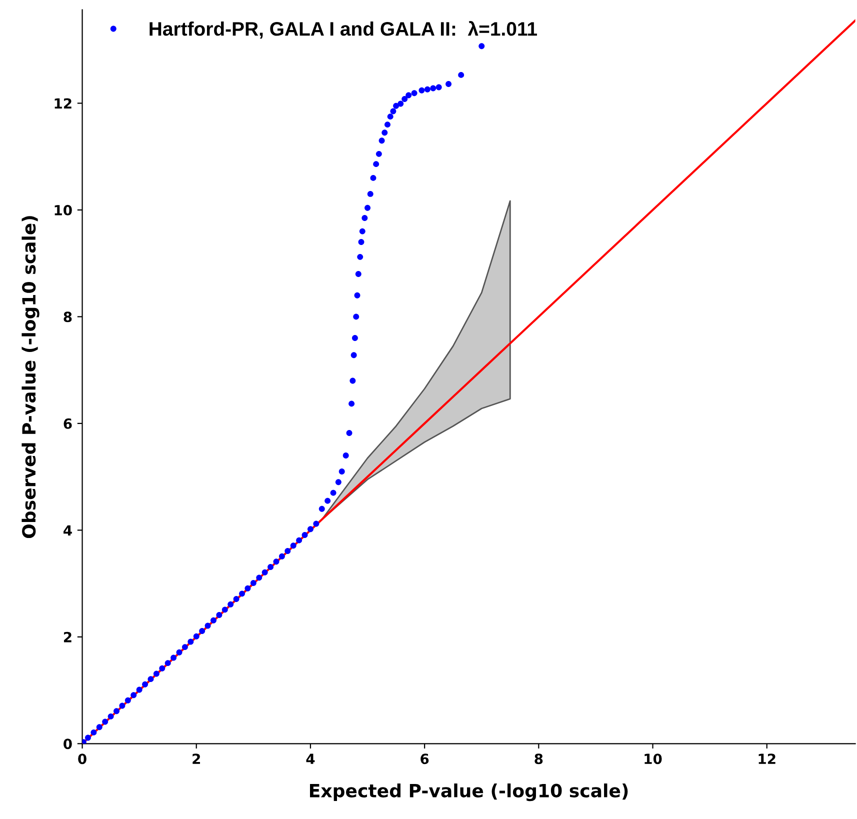 This screenshot has height=819, width=857. What do you see at coordinates (196, 759) in the screenshot?
I see `x-tick-label: 2` at bounding box center [196, 759].